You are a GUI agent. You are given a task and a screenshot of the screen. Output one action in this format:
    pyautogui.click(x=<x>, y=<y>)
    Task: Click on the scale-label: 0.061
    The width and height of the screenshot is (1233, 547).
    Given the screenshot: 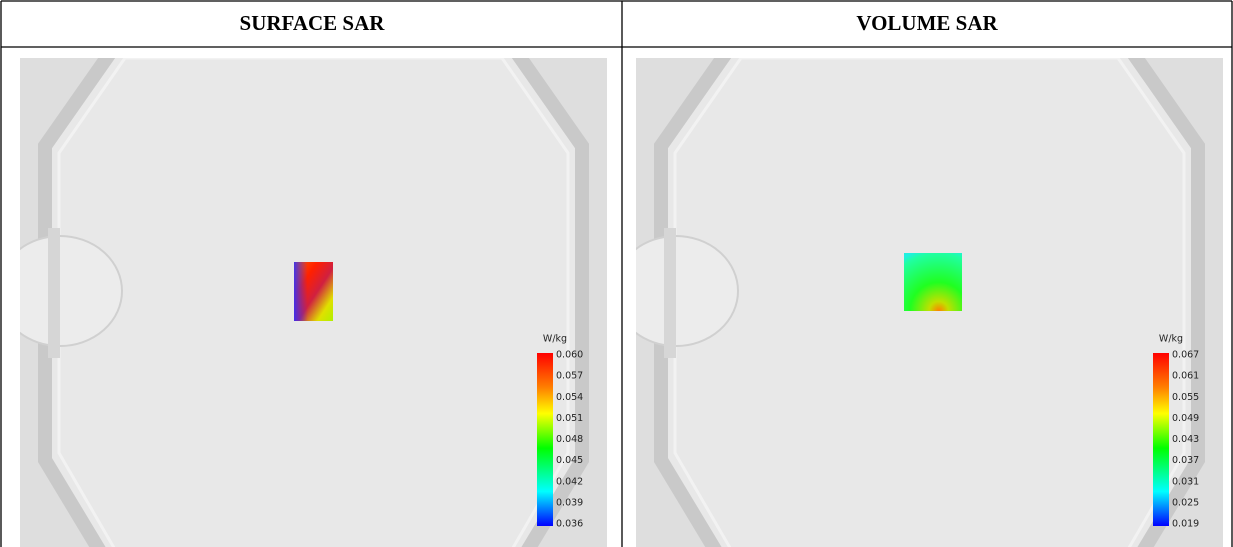 What is the action you would take?
    pyautogui.click(x=1185, y=376)
    